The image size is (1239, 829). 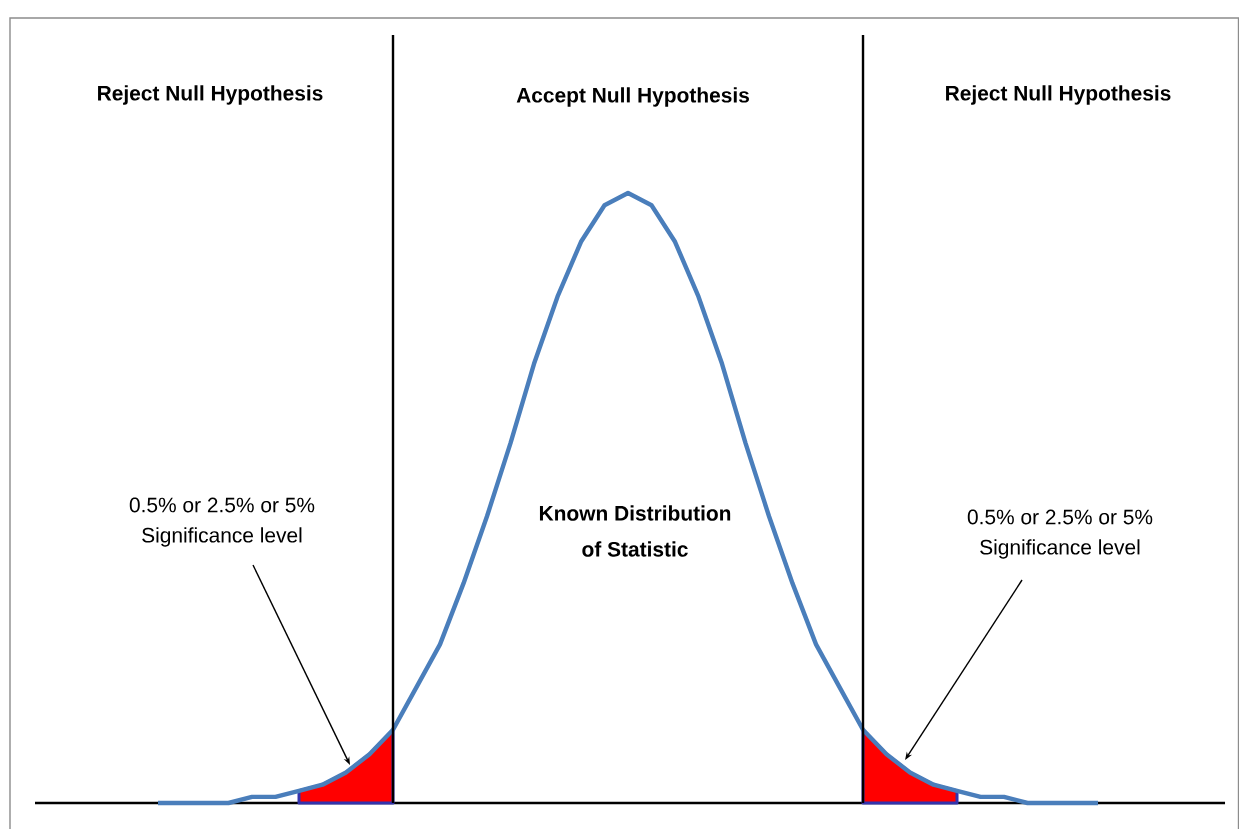 What do you see at coordinates (635, 549) in the screenshot?
I see `annotation: of Statistic` at bounding box center [635, 549].